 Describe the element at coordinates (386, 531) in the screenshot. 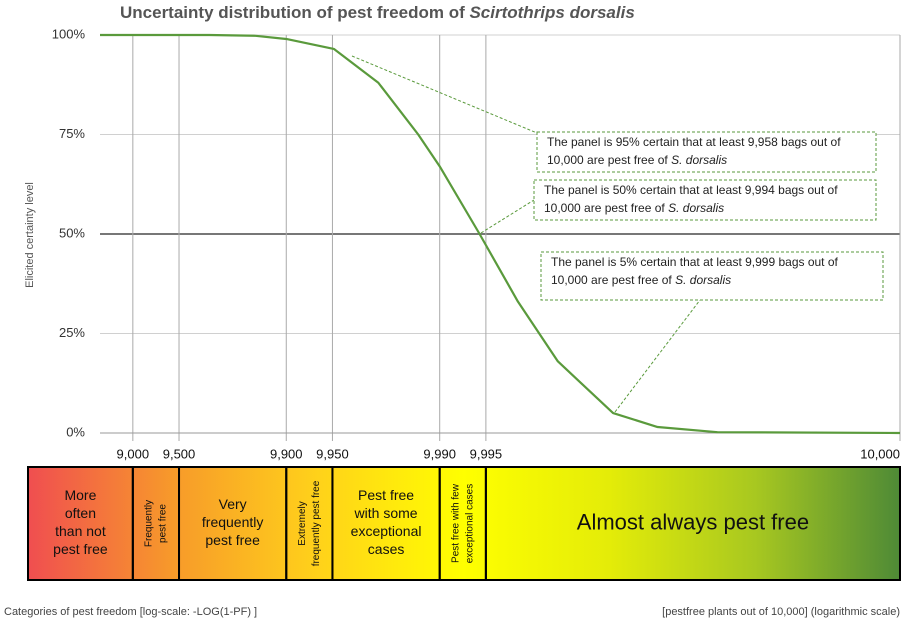

I see `category-label: exceptional` at that location.